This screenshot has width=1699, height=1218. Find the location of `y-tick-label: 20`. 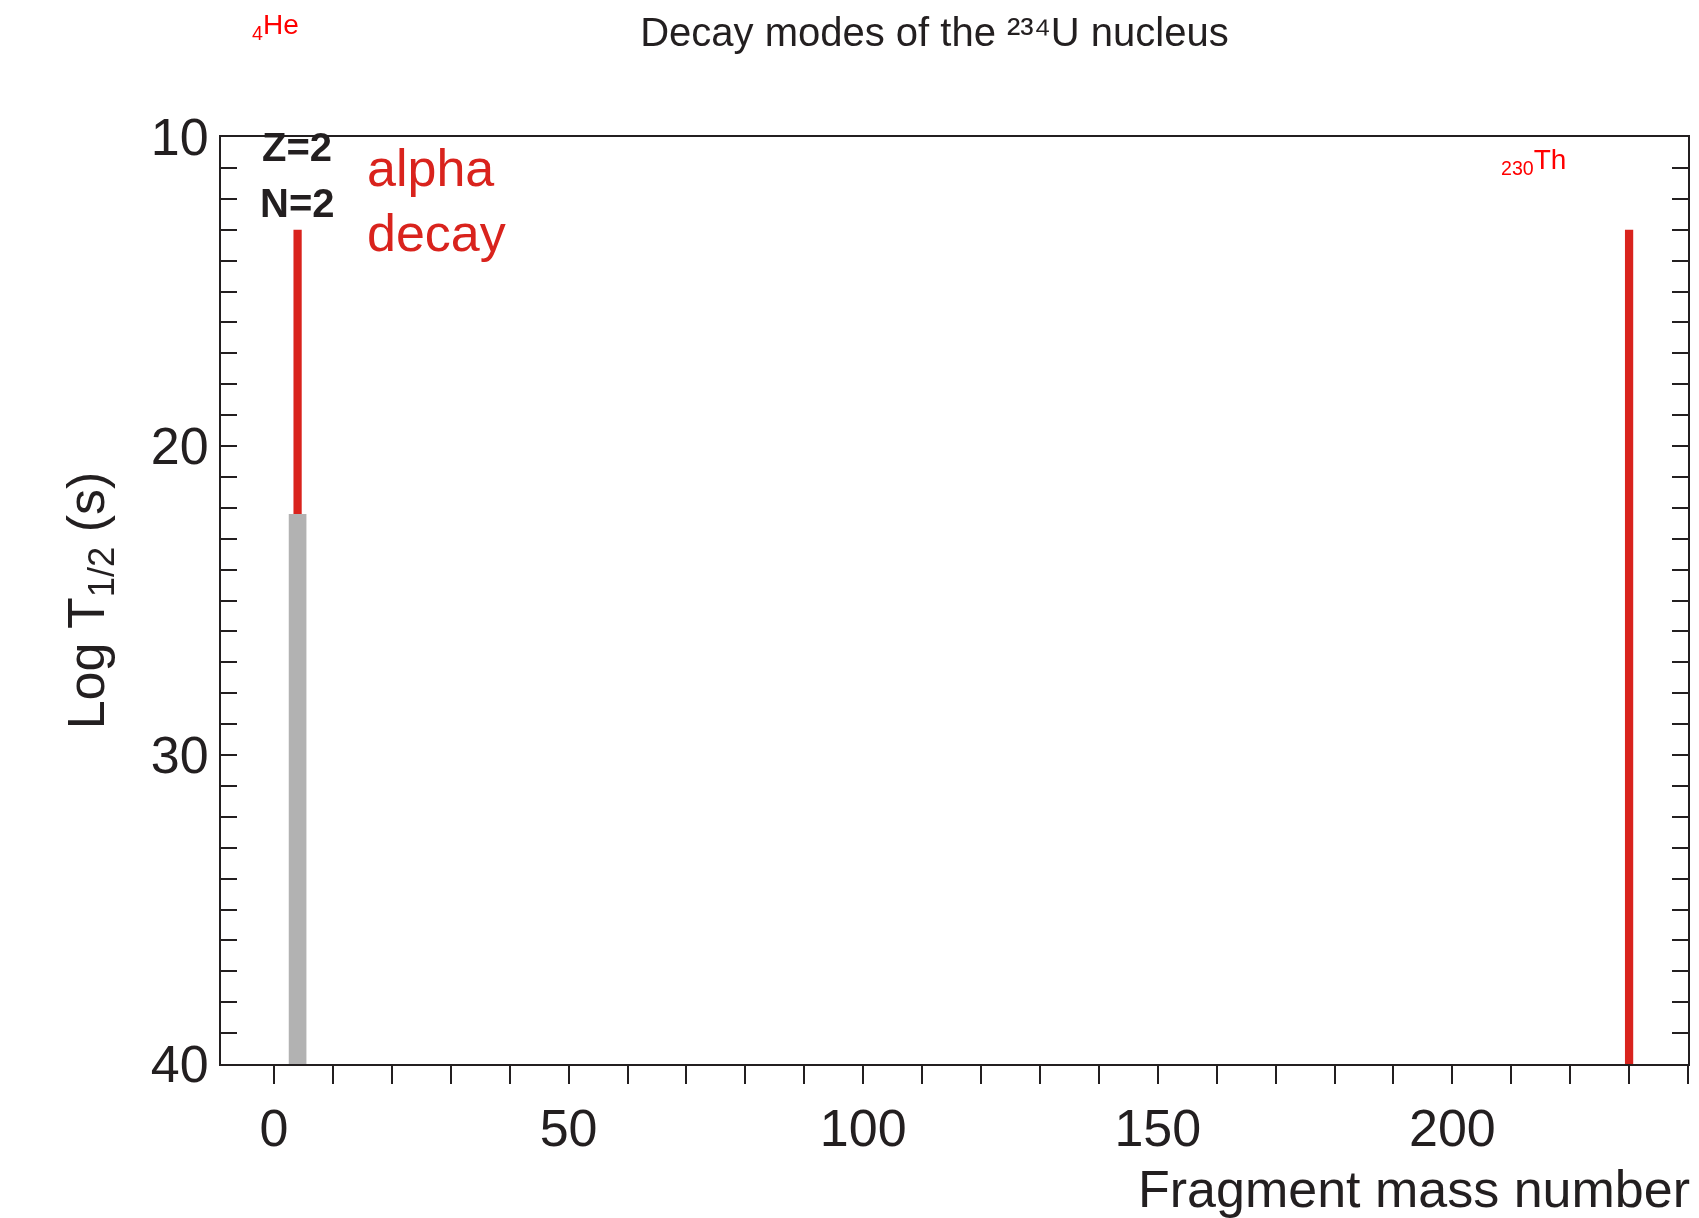

y-tick-label: 20 is located at coordinates (179, 446).